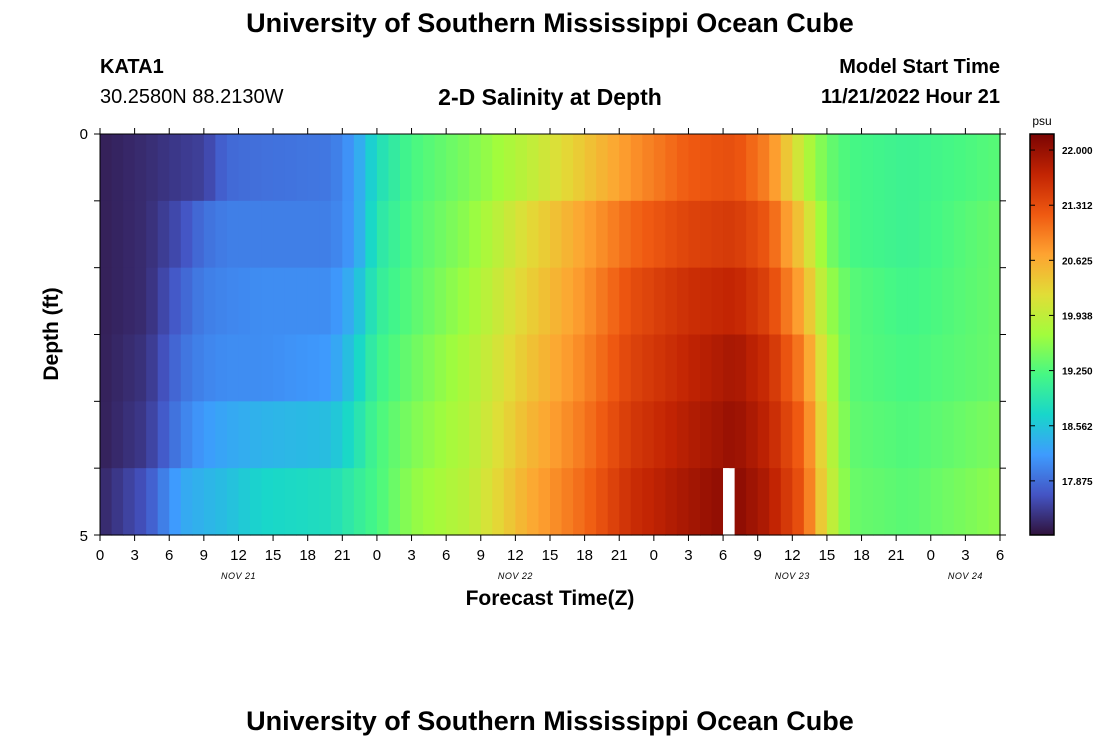 The image size is (1100, 750). What do you see at coordinates (1077, 261) in the screenshot?
I see `colorbar-tick-label: 20.625` at bounding box center [1077, 261].